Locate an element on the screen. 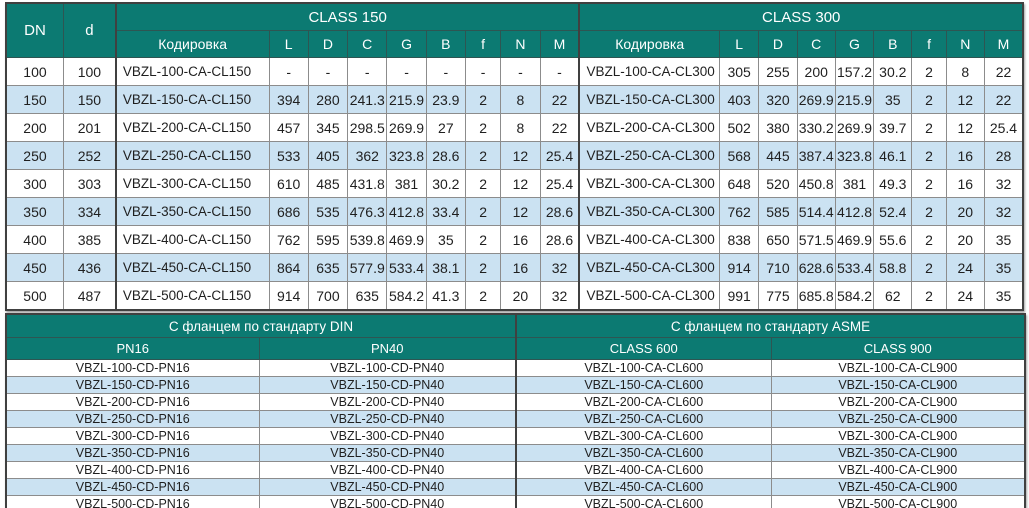  dim-cell: 215.9 is located at coordinates (406, 99).